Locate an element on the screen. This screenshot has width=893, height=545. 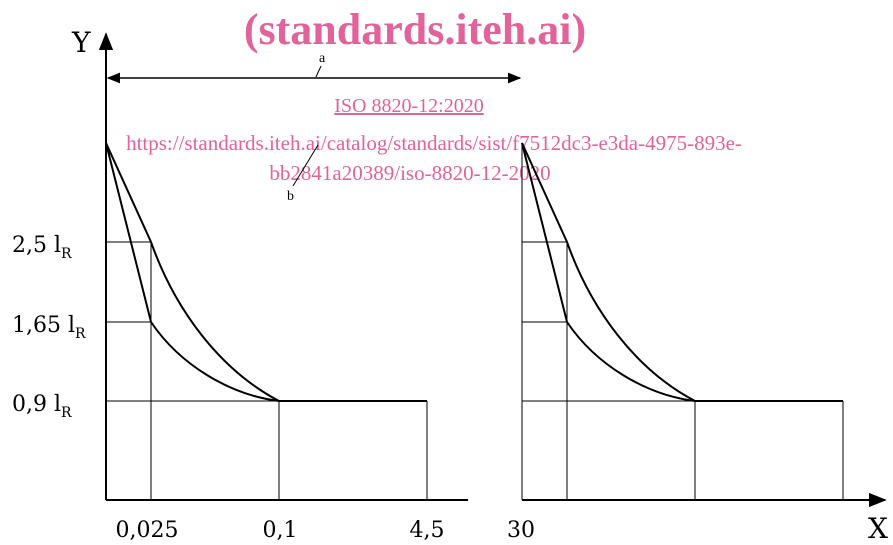
y-tick-1-65: 1,65 lR is located at coordinates (49, 327).